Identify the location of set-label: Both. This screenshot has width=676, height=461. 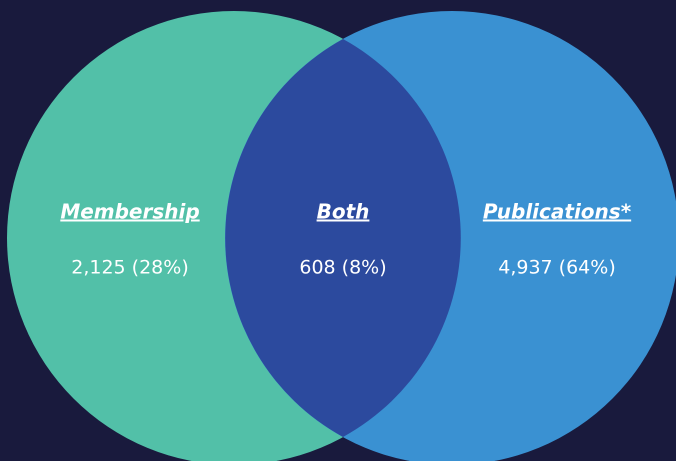
(343, 212).